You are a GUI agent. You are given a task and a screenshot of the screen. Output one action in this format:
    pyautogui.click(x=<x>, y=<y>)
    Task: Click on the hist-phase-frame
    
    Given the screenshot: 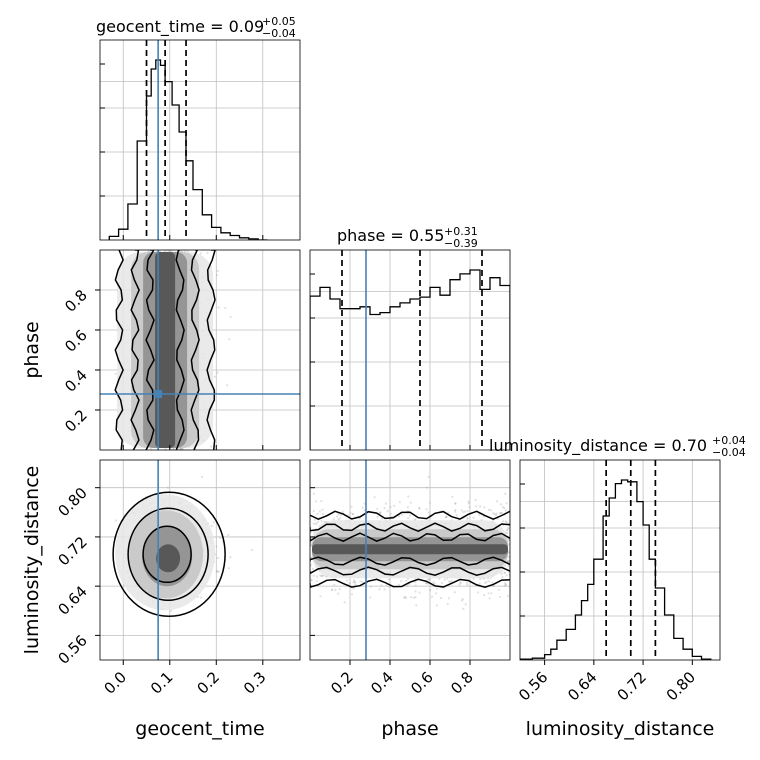 What is the action you would take?
    pyautogui.click(x=410, y=350)
    